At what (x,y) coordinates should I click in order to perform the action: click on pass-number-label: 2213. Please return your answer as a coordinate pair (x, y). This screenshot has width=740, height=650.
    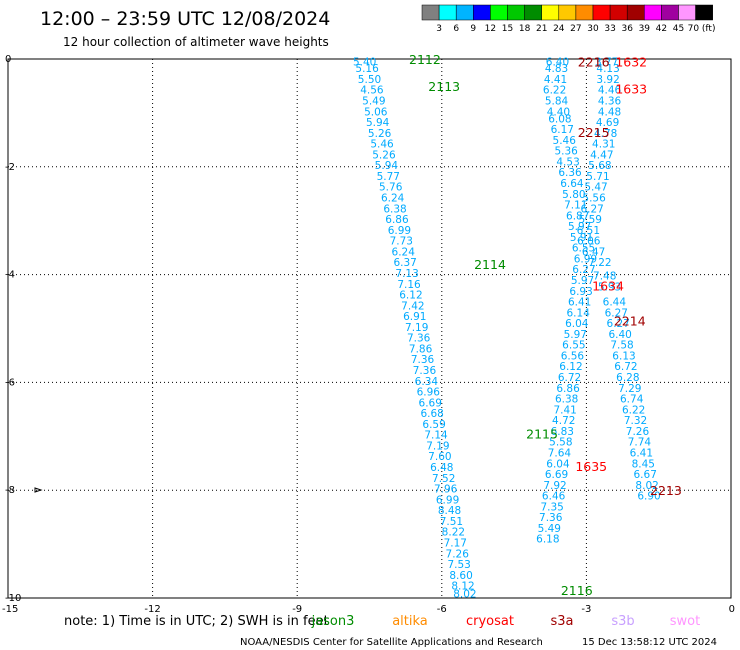
    Looking at the image, I should click on (666, 490).